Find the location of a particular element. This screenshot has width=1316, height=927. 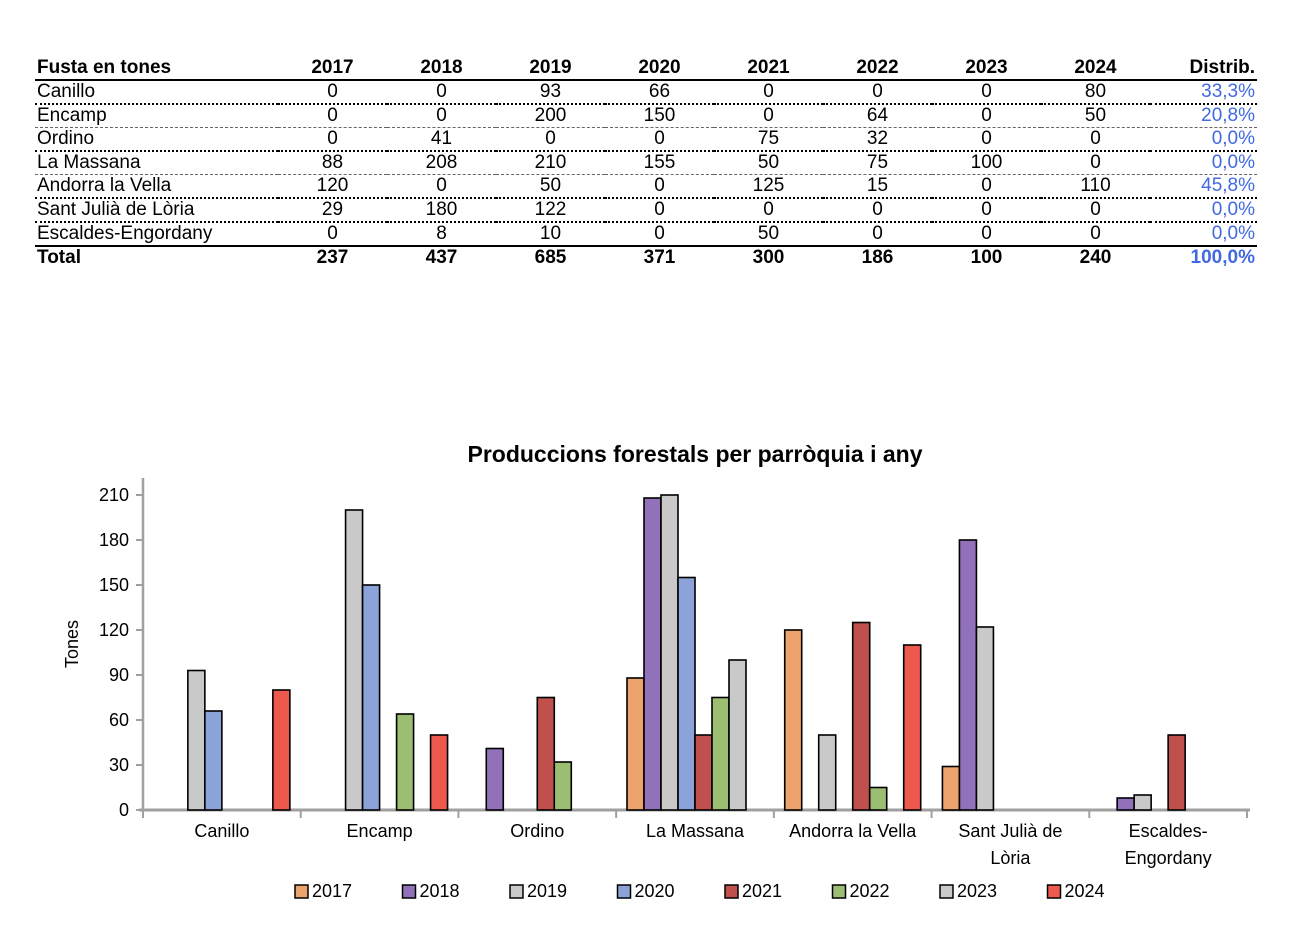

total-value: 685 is located at coordinates (550, 257).